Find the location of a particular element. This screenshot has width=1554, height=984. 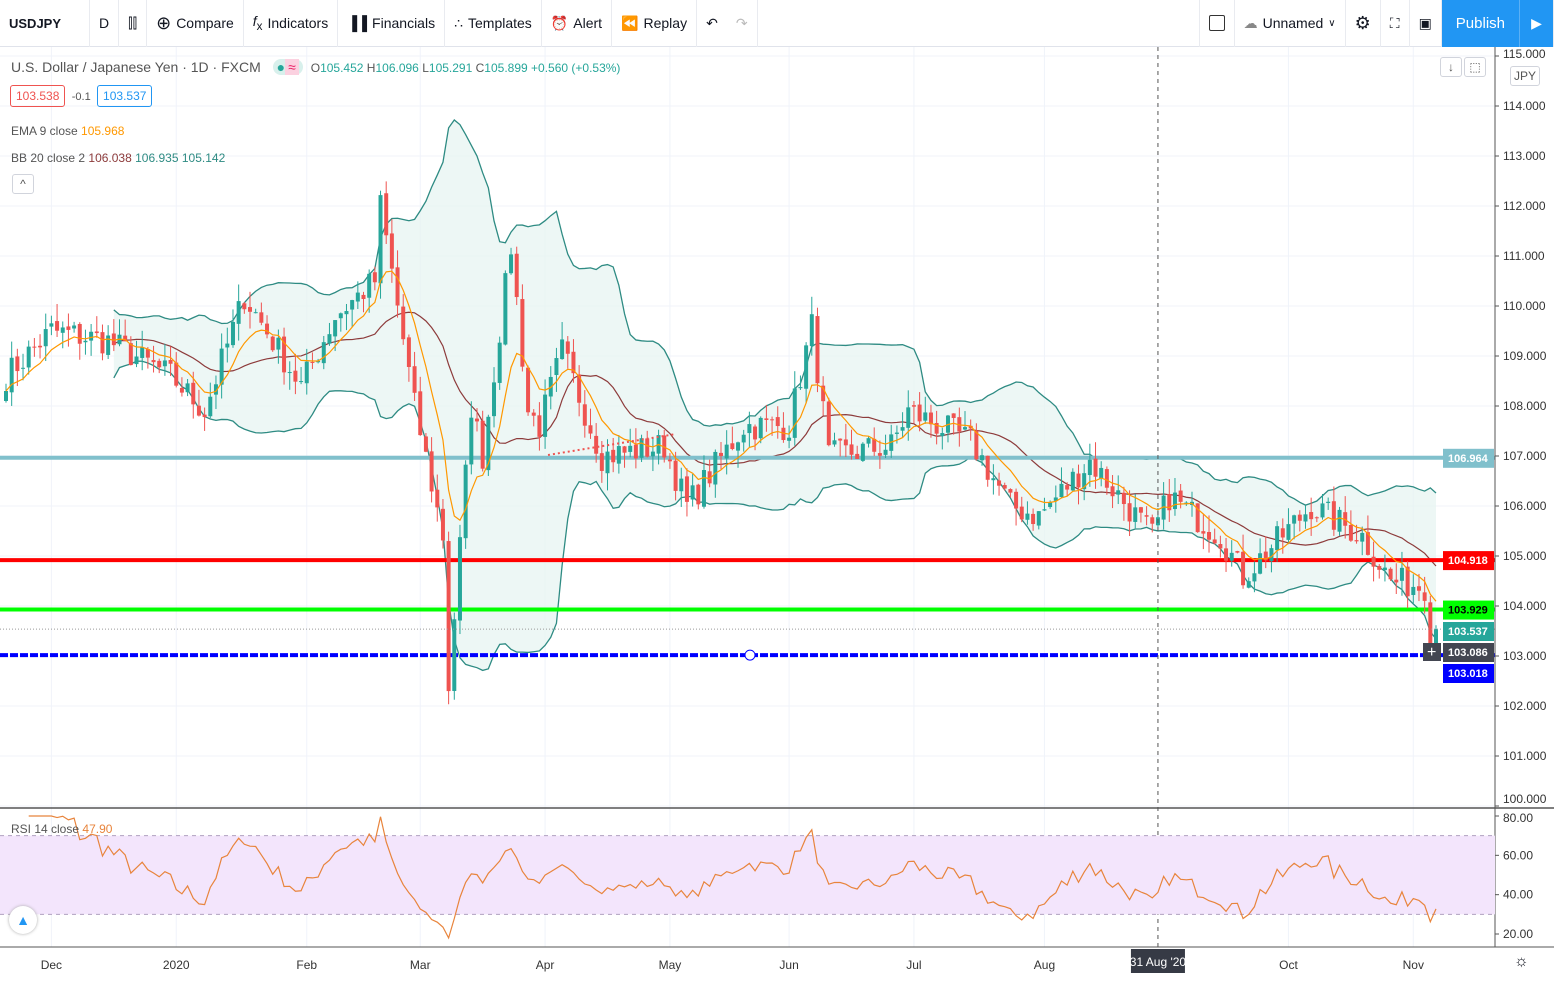

bb-legend: BB 20 close 2 106.038 106.935 105.142 is located at coordinates (118, 158).